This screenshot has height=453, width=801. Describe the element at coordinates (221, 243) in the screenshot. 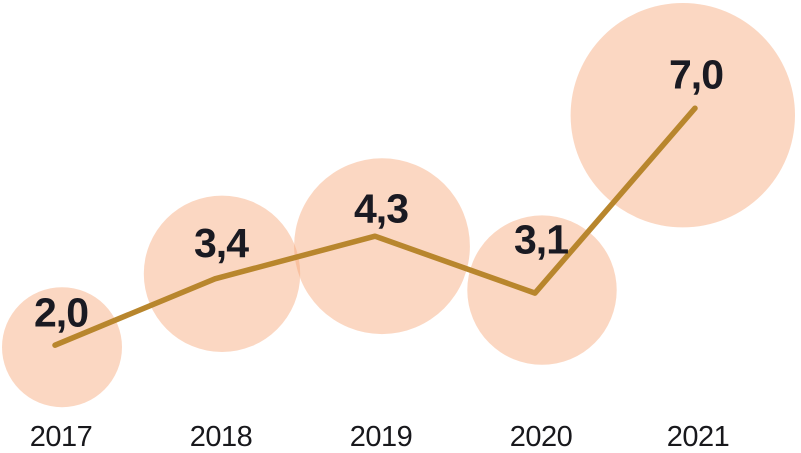

I see `value-label-2018: 3,4` at that location.